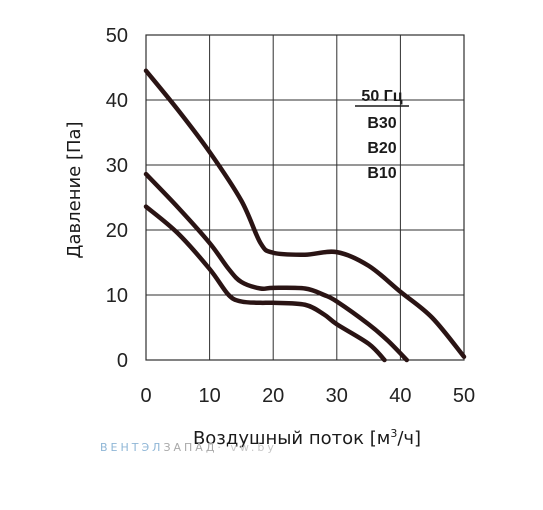 The width and height of the screenshot is (543, 510). I want to click on legend-title: 50 Гц, so click(381, 96).